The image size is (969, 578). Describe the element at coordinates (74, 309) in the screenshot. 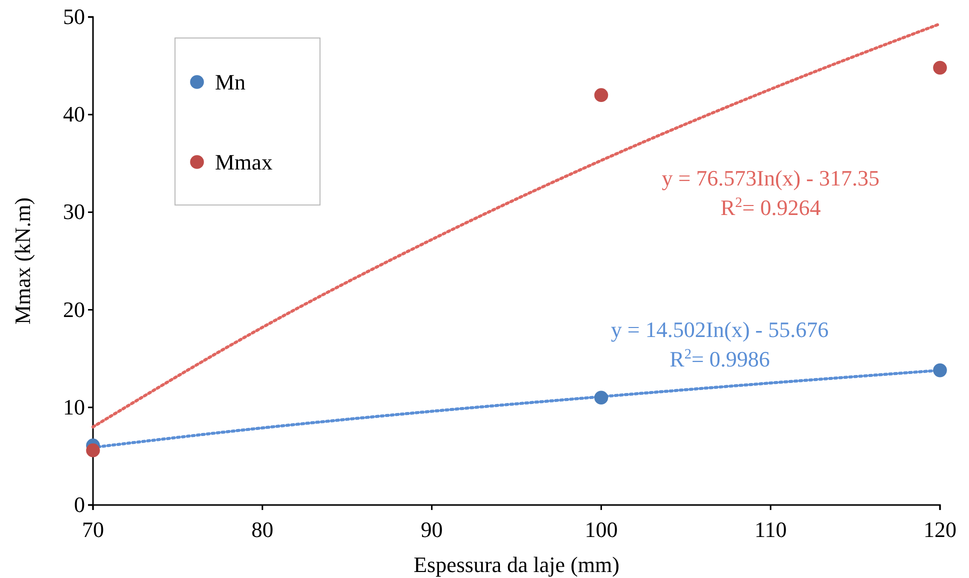

I see `y-tick-label: 20` at that location.